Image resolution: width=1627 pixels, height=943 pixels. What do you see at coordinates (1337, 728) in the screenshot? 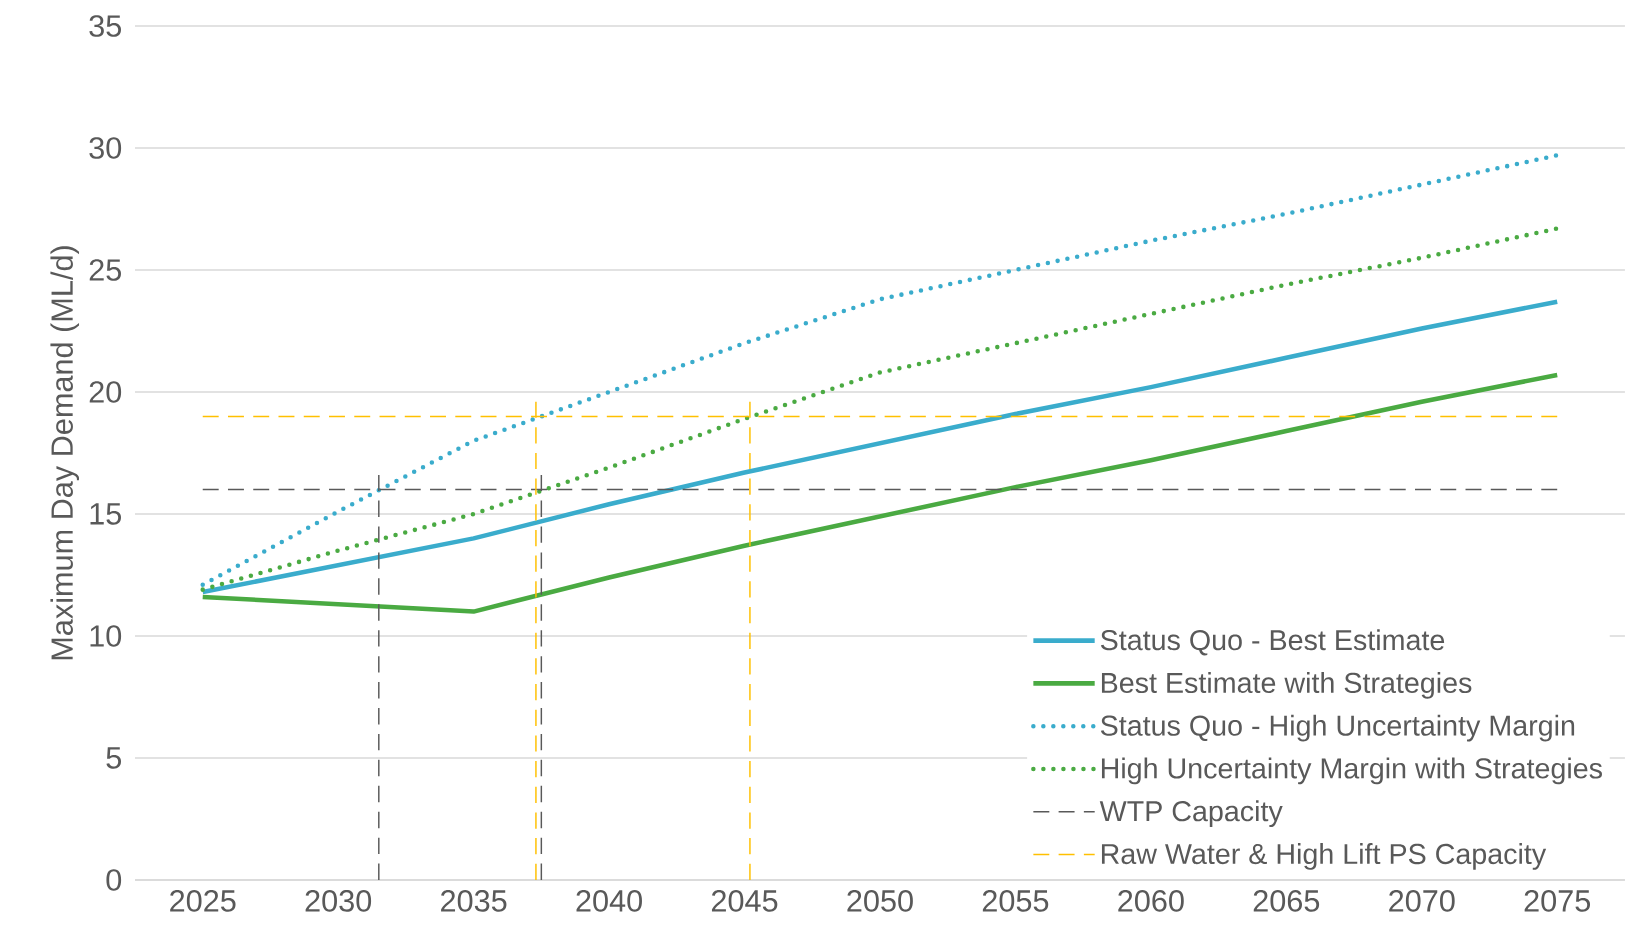
I see `legend-label: Status Quo - High Uncertainty Margin` at bounding box center [1337, 728].